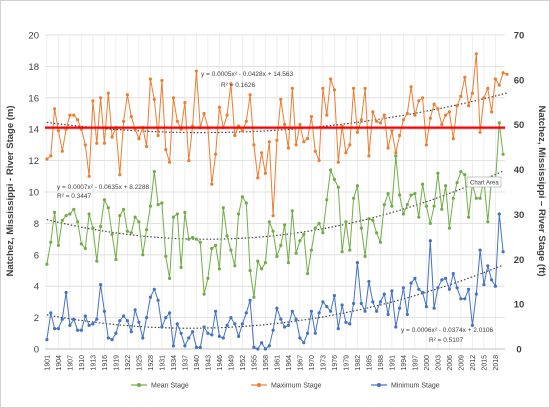 The width and height of the screenshot is (550, 408). Describe the element at coordinates (266, 363) in the screenshot. I see `x-tick-label: 1958` at that location.